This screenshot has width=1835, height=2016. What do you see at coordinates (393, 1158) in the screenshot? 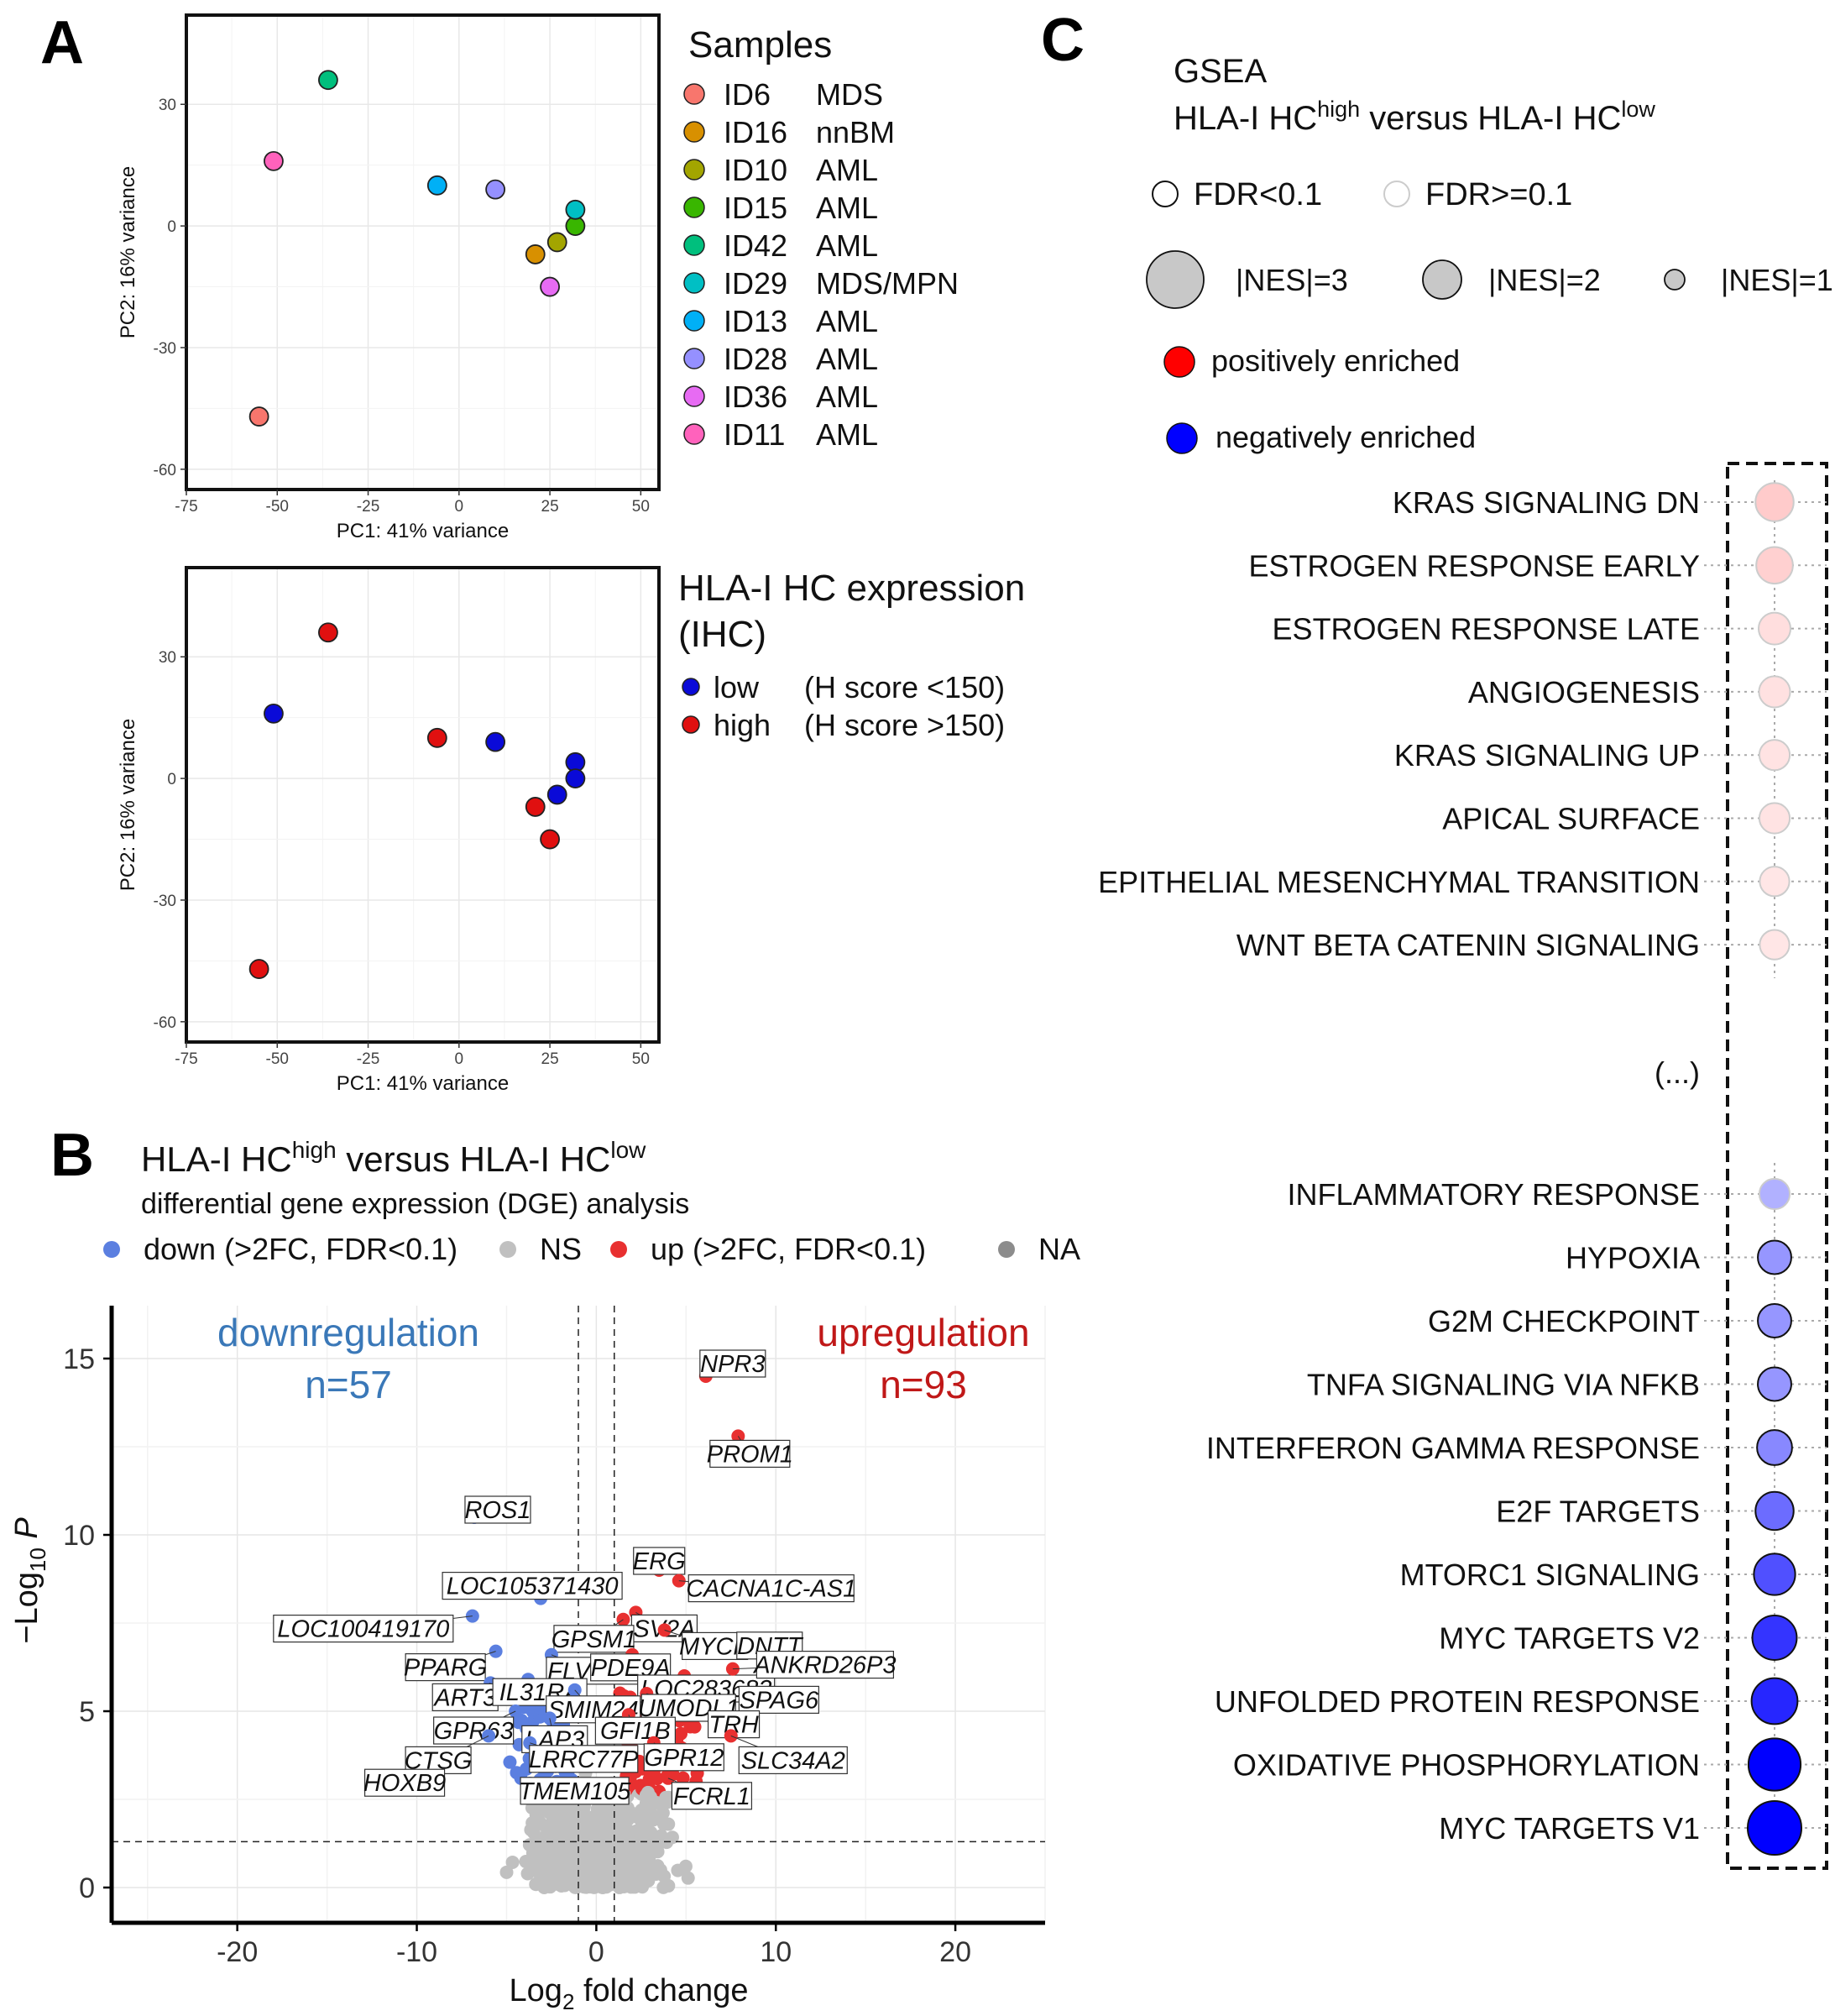
I see `volcano-title: HLA-I HChigh versus HLA-I HClow` at bounding box center [393, 1158].